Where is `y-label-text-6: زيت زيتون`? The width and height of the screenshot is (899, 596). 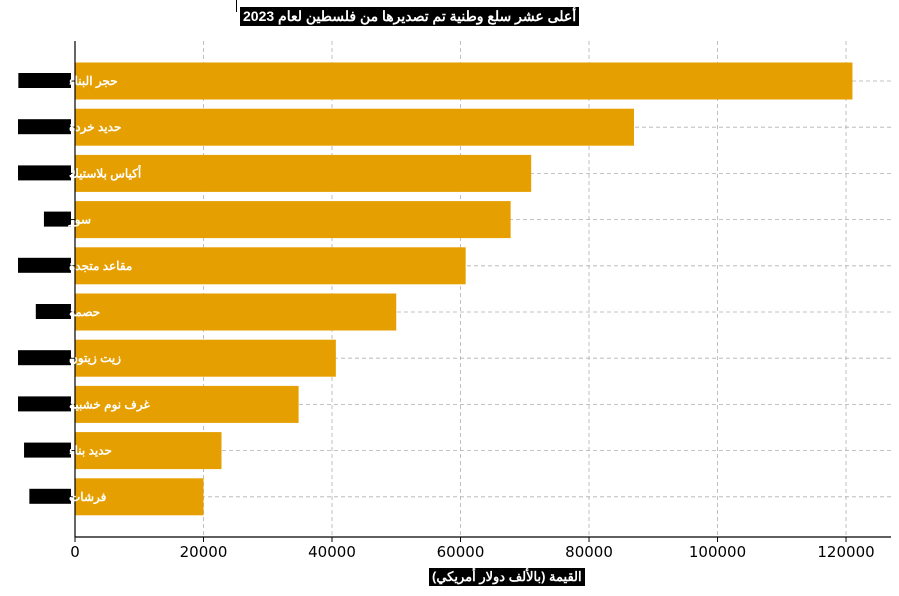
y-label-text-6: زيت زيتون is located at coordinates (95, 358).